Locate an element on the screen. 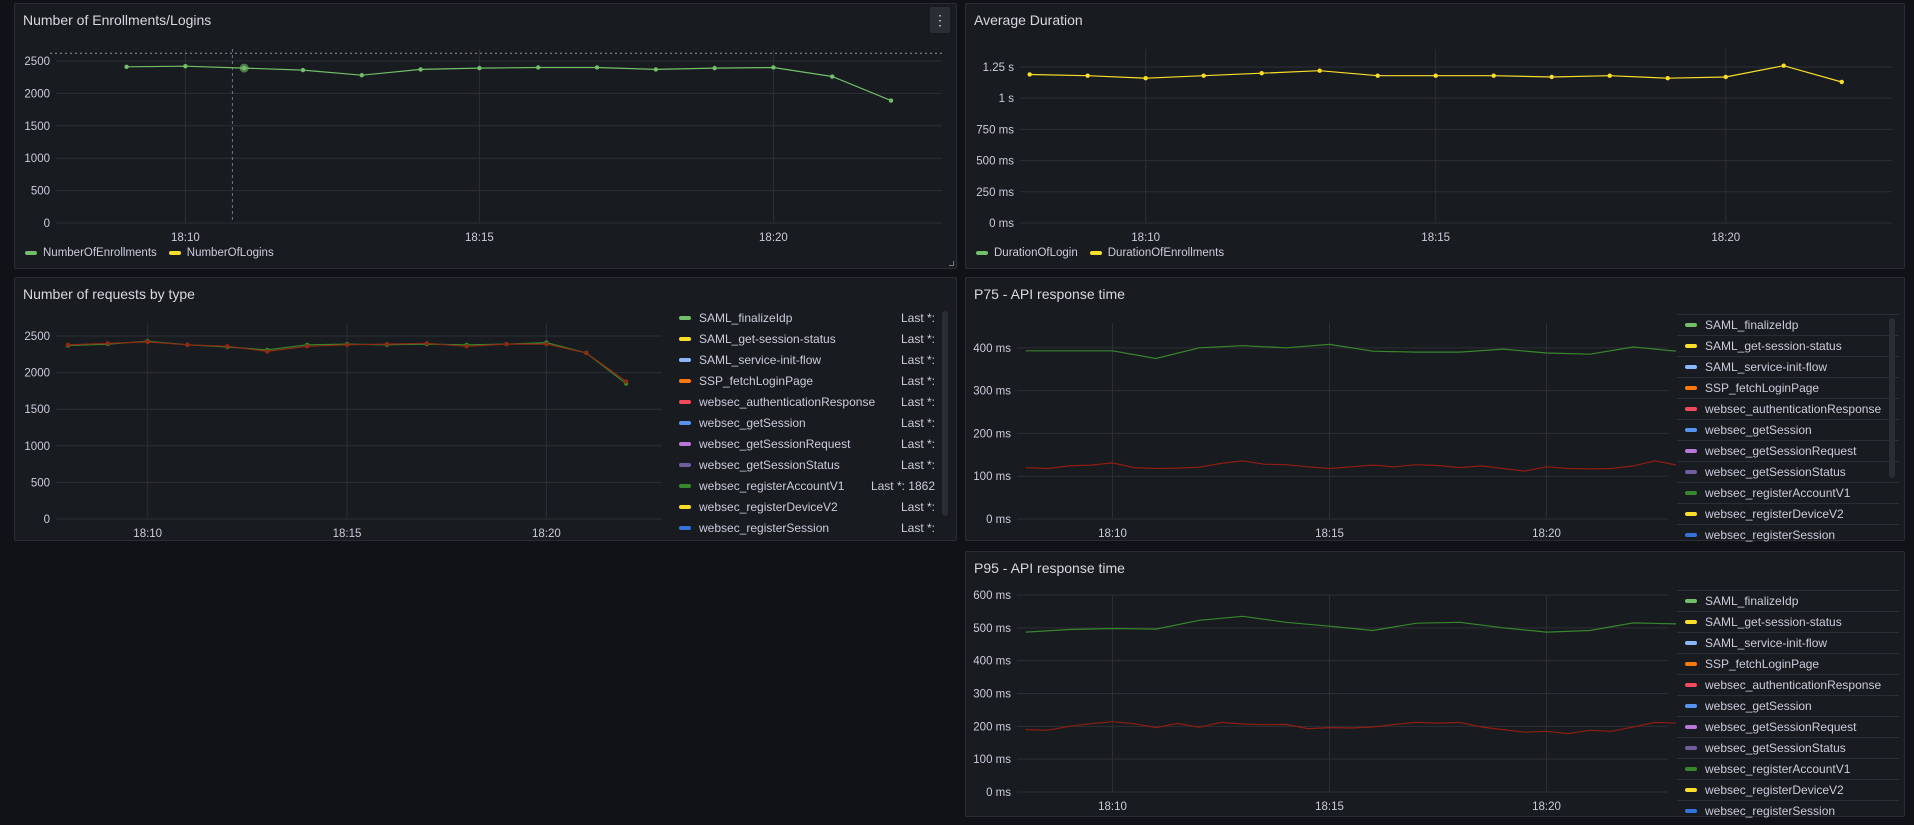 The image size is (1914, 825). legend-label: websec_registerDeviceV2 is located at coordinates (1774, 790).